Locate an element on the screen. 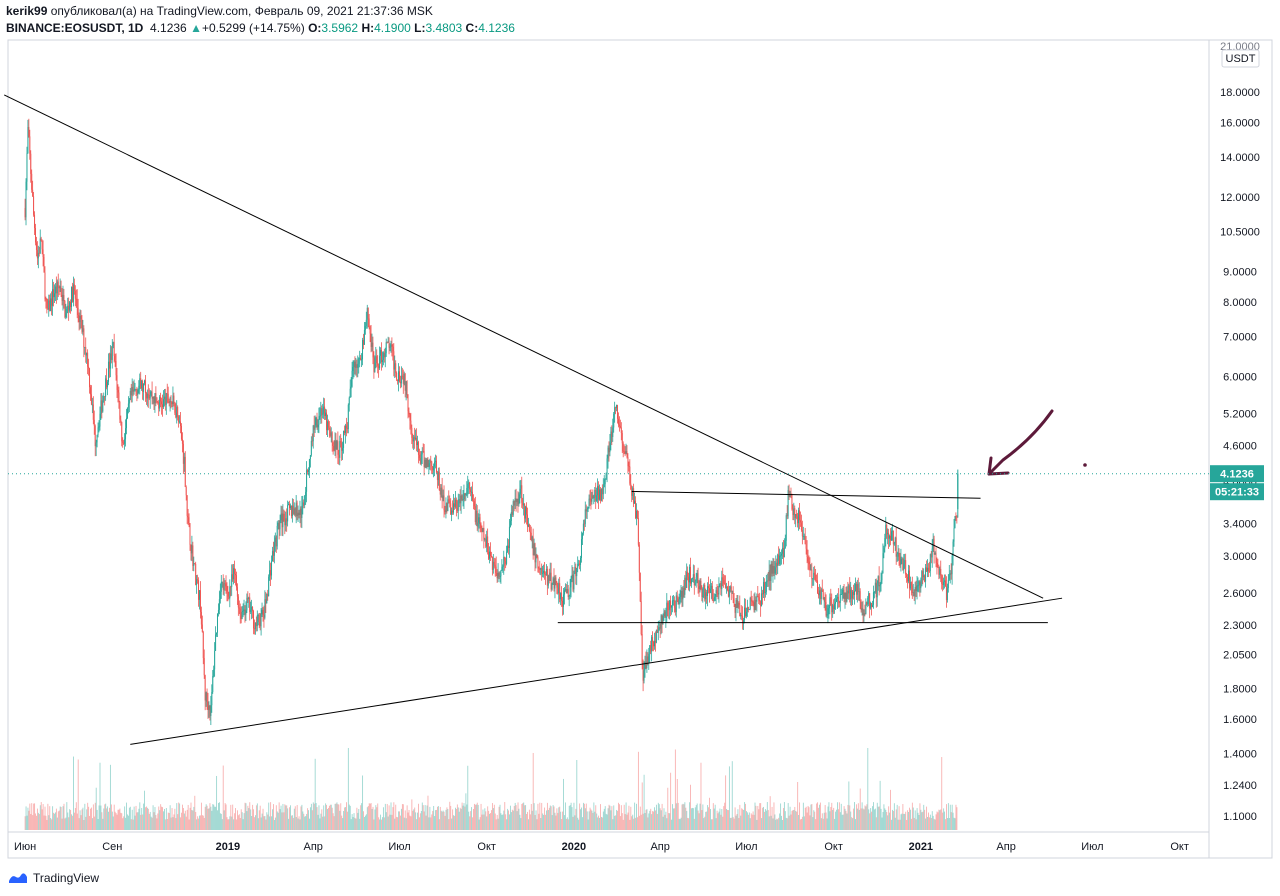 The width and height of the screenshot is (1280, 896). author-name: kerik99 is located at coordinates (27, 11).